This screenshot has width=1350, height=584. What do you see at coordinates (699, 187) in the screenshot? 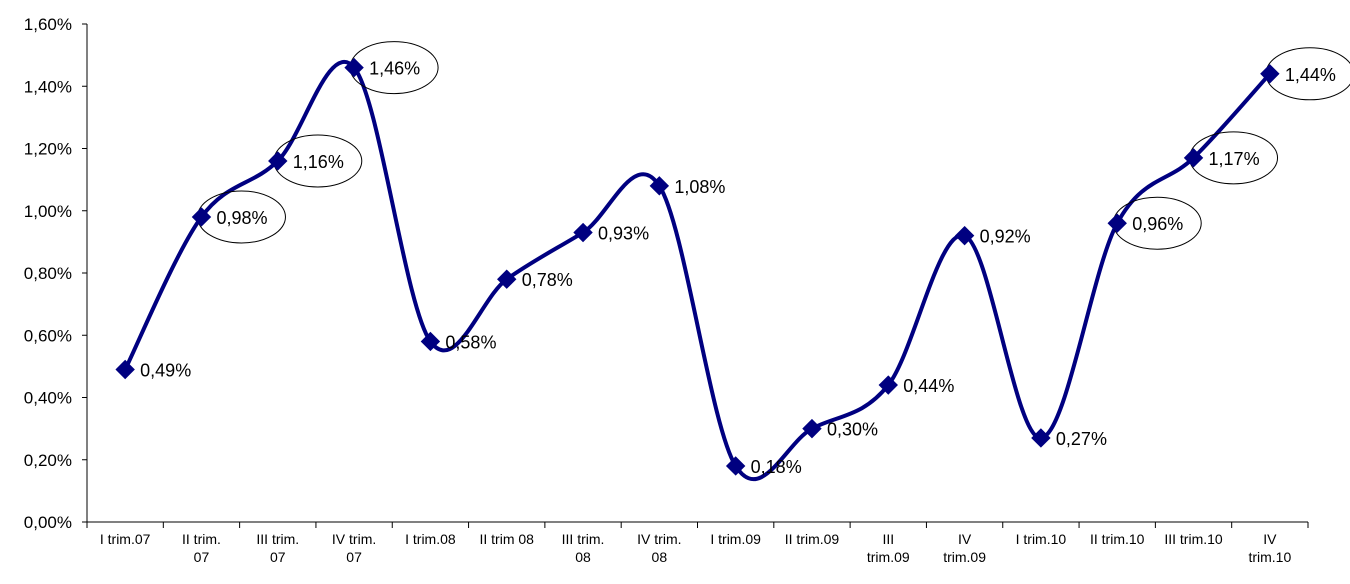
I see `data-label: 1,08%` at bounding box center [699, 187].